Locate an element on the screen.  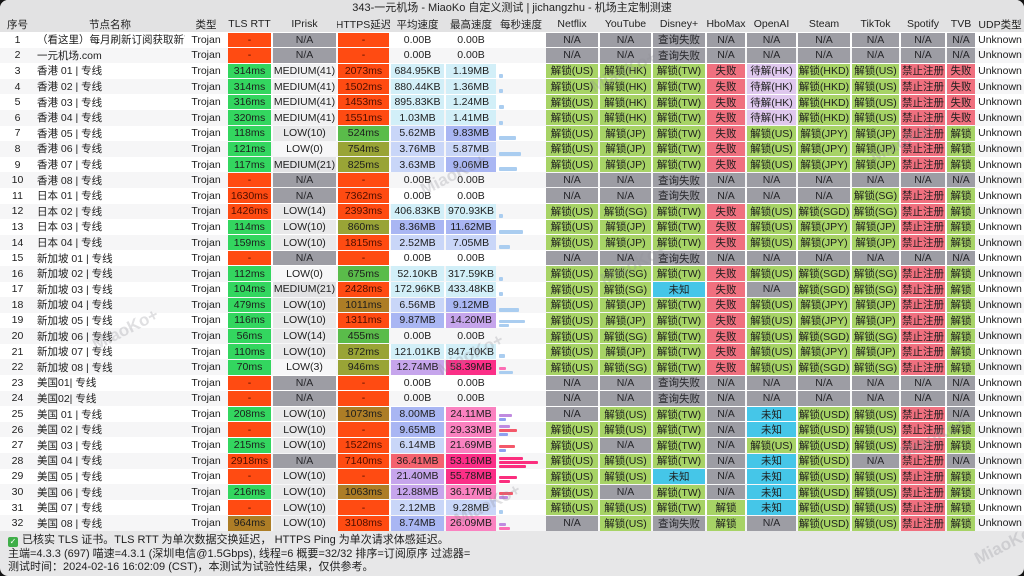
cell-avg-speed: 1.03MB is located at coordinates (417, 118).